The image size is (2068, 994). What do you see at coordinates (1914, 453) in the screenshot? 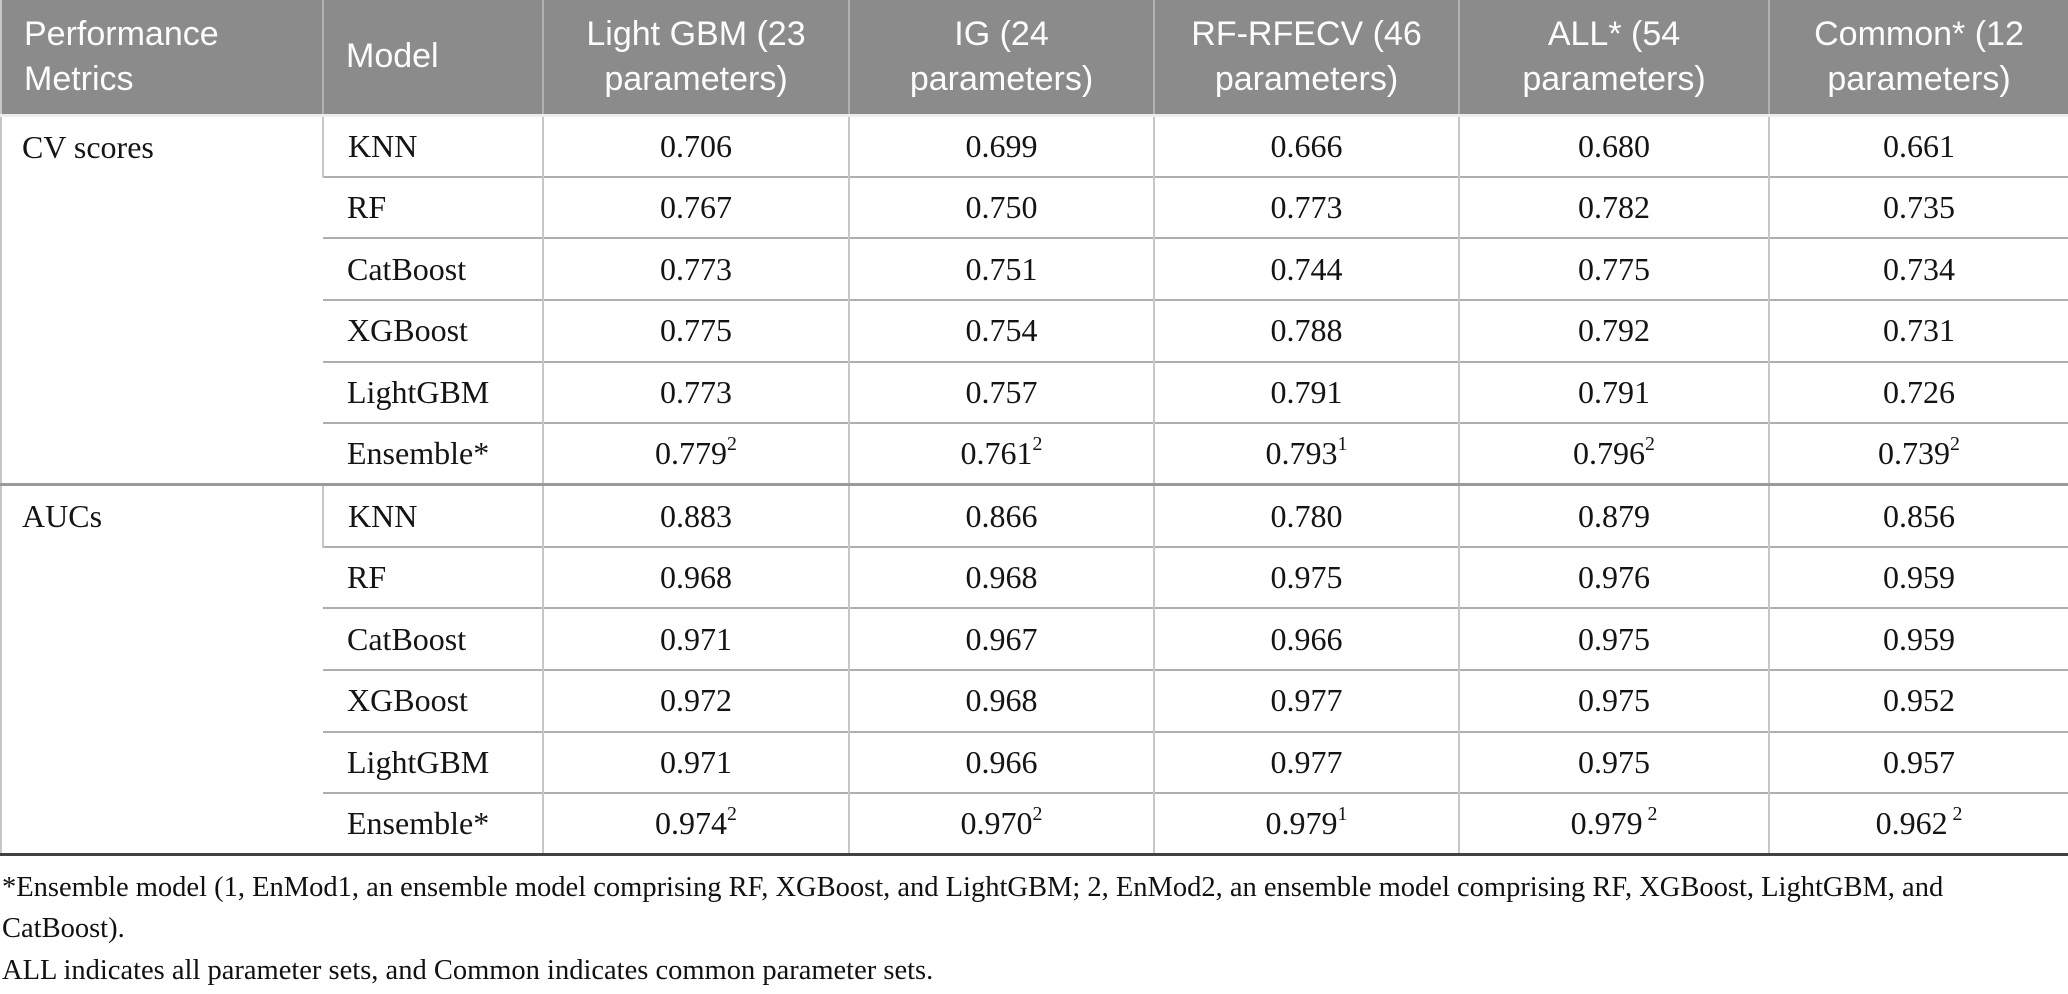
I see `value-text: 0.739` at bounding box center [1914, 453].